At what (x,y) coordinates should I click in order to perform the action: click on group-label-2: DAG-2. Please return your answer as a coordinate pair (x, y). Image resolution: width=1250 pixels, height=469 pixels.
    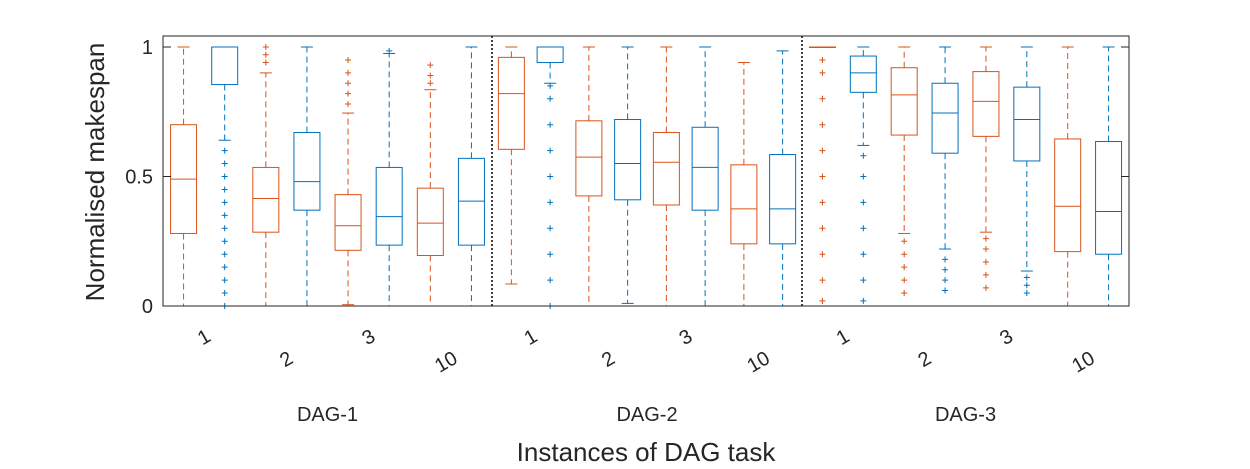
    Looking at the image, I should click on (646, 415).